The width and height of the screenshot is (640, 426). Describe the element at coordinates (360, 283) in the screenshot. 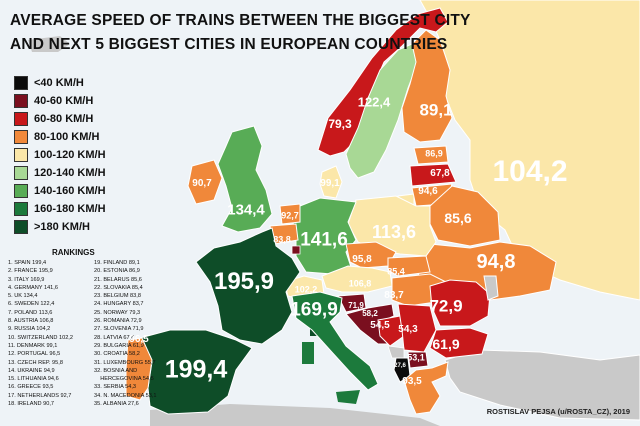

I see `map-label-austria: 106,8` at that location.